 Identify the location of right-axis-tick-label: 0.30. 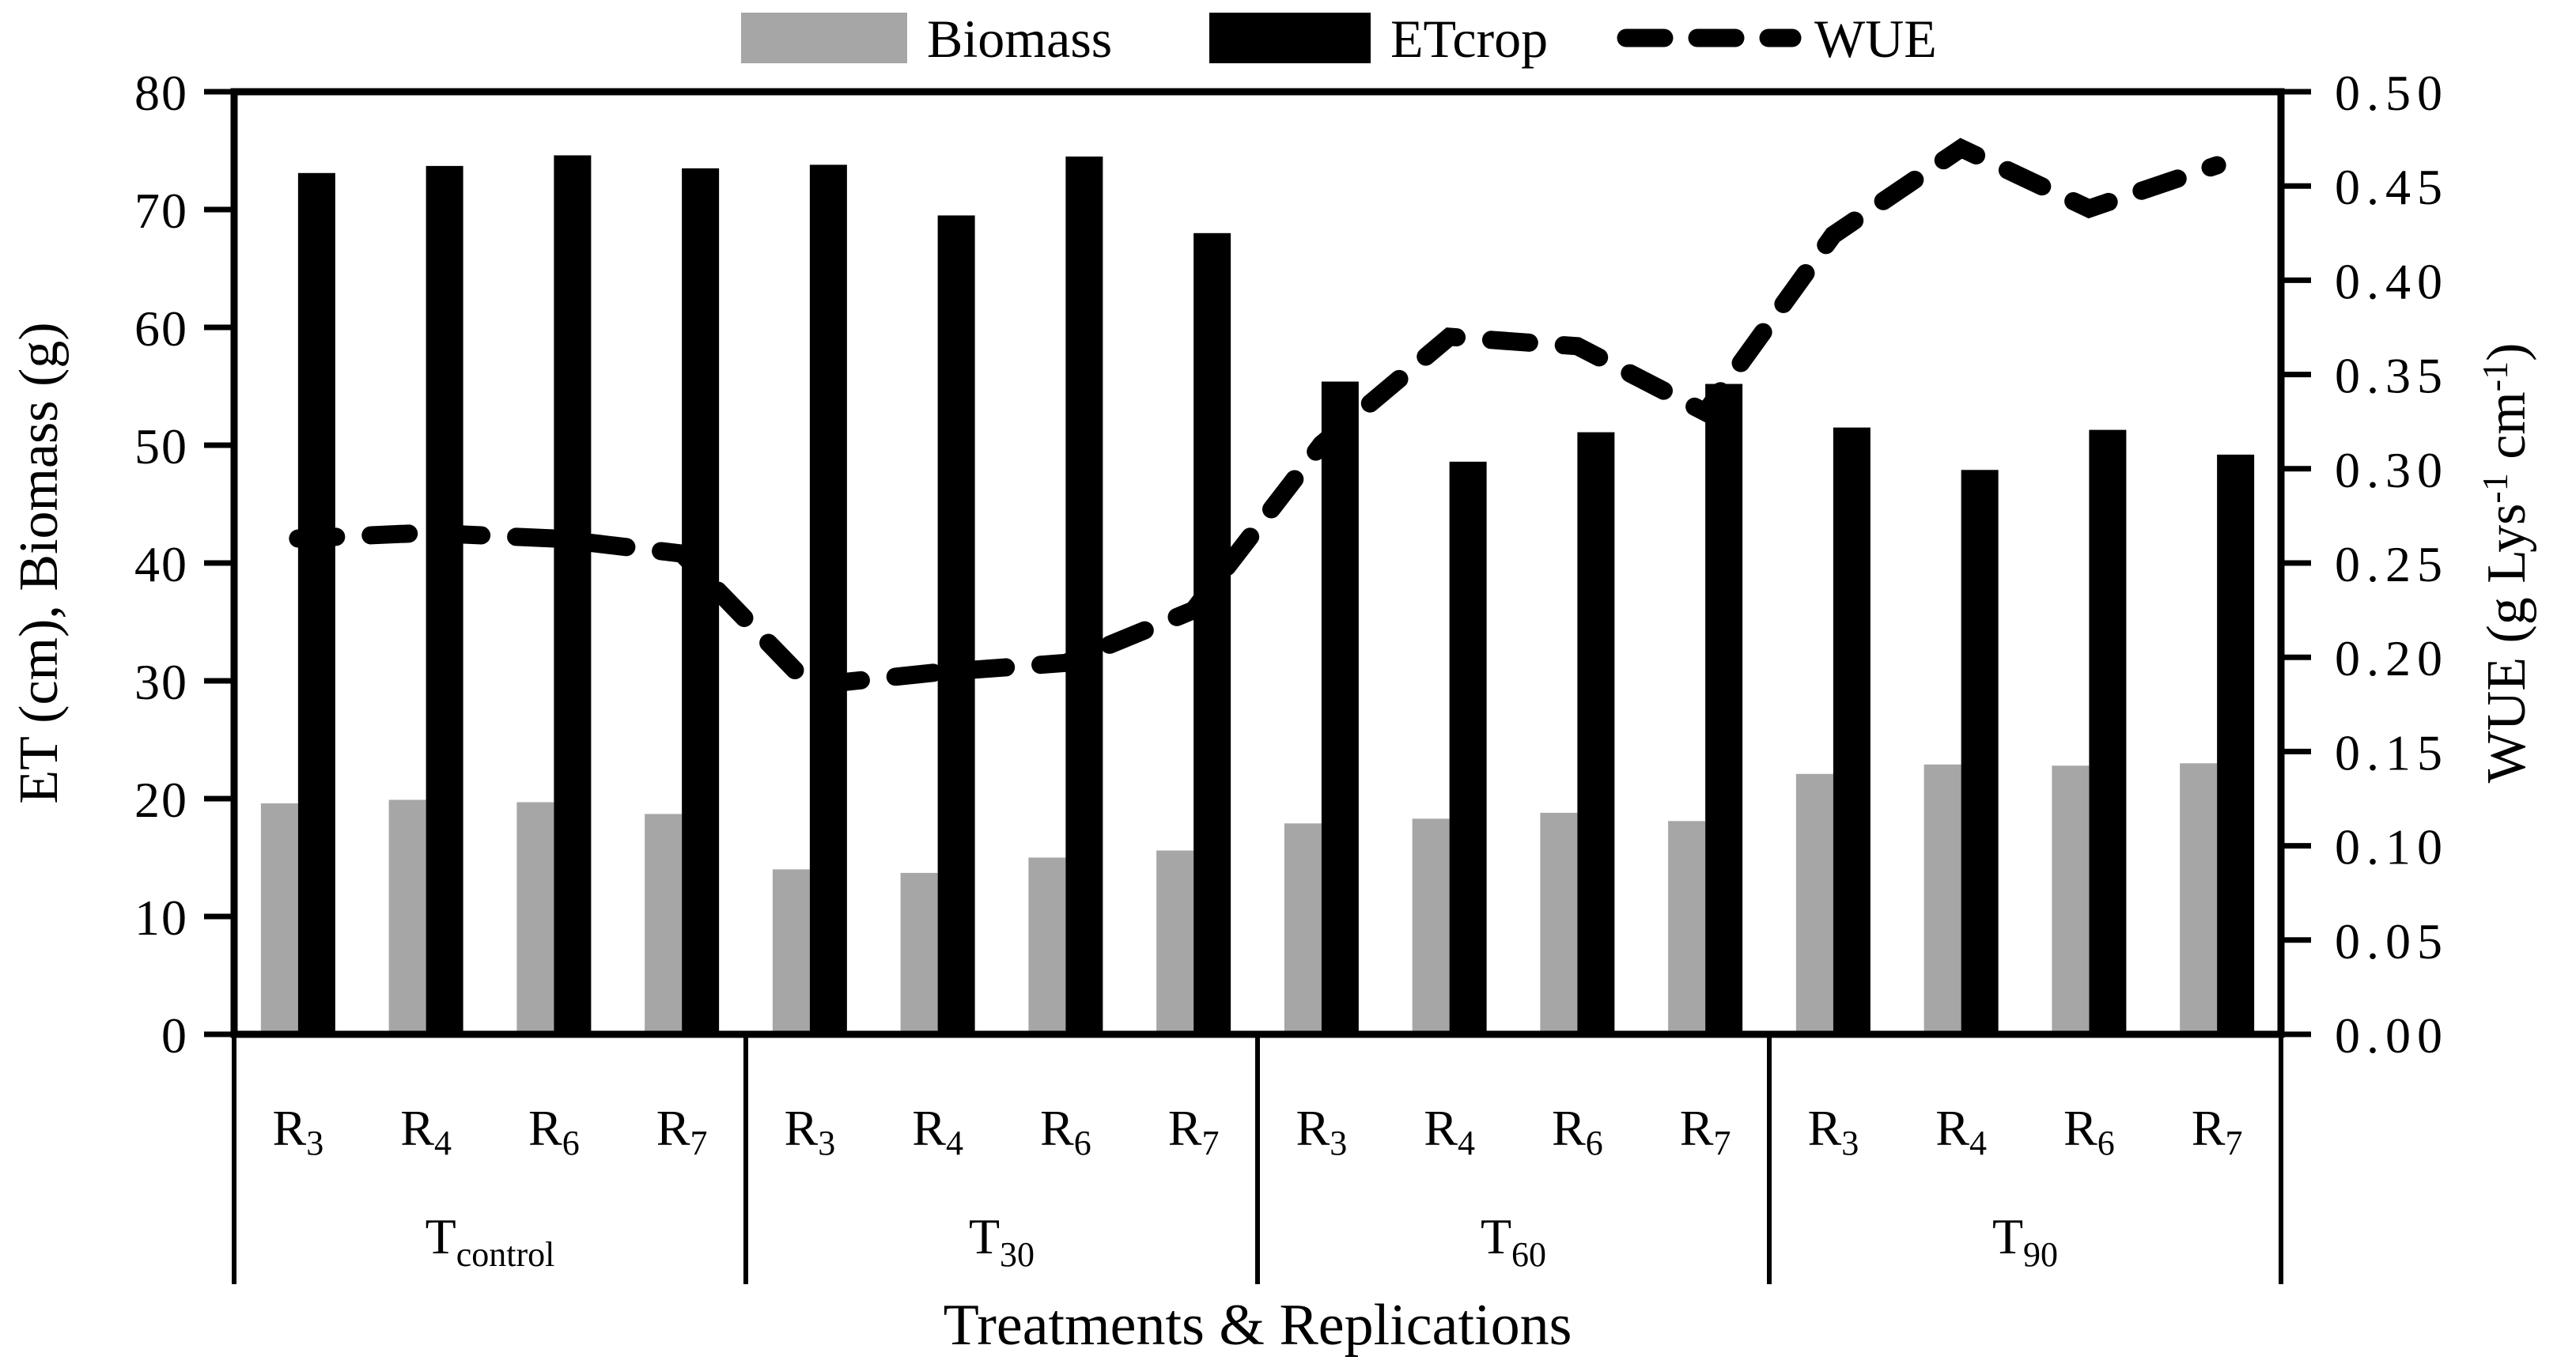
(2392, 470).